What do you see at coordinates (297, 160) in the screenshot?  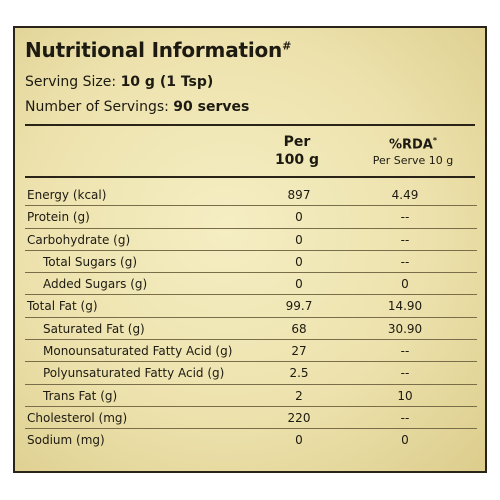 I see `per-header-line2: 100 g` at bounding box center [297, 160].